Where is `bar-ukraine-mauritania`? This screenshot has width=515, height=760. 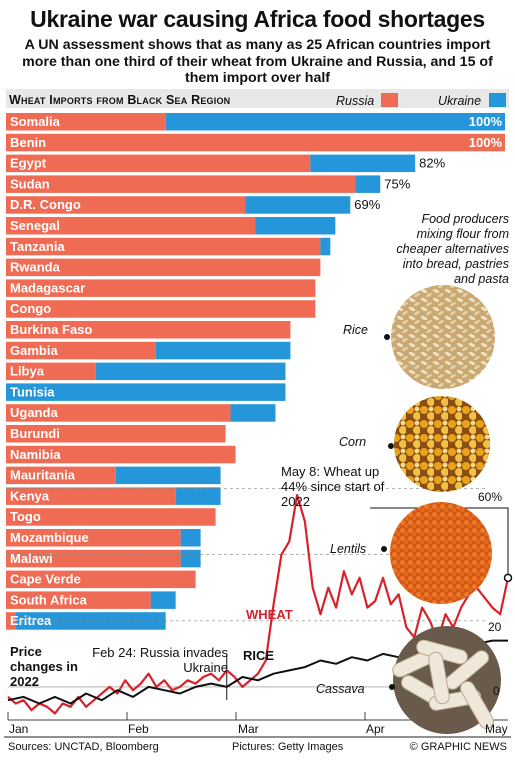 bar-ukraine-mauritania is located at coordinates (168, 475).